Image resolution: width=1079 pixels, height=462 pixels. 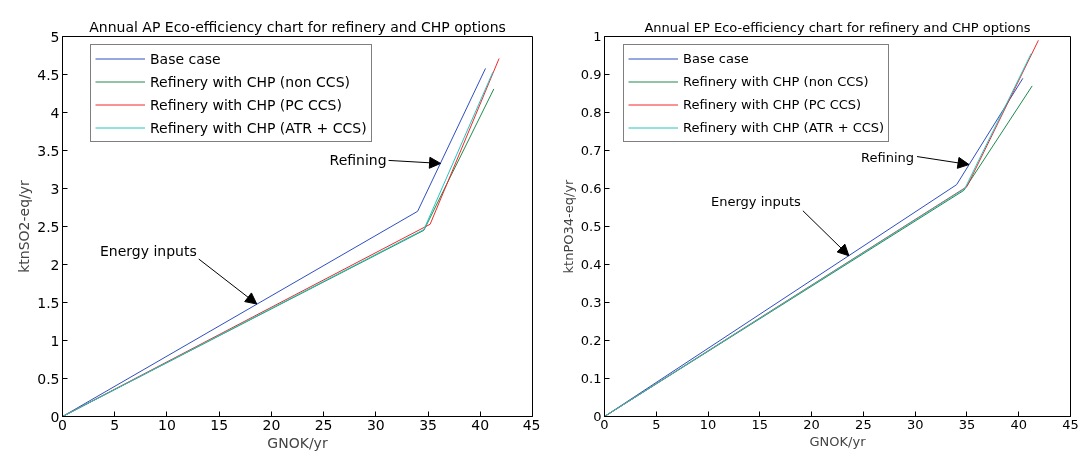 What do you see at coordinates (591, 188) in the screenshot?
I see `y-tick-label: 0.6` at bounding box center [591, 188].